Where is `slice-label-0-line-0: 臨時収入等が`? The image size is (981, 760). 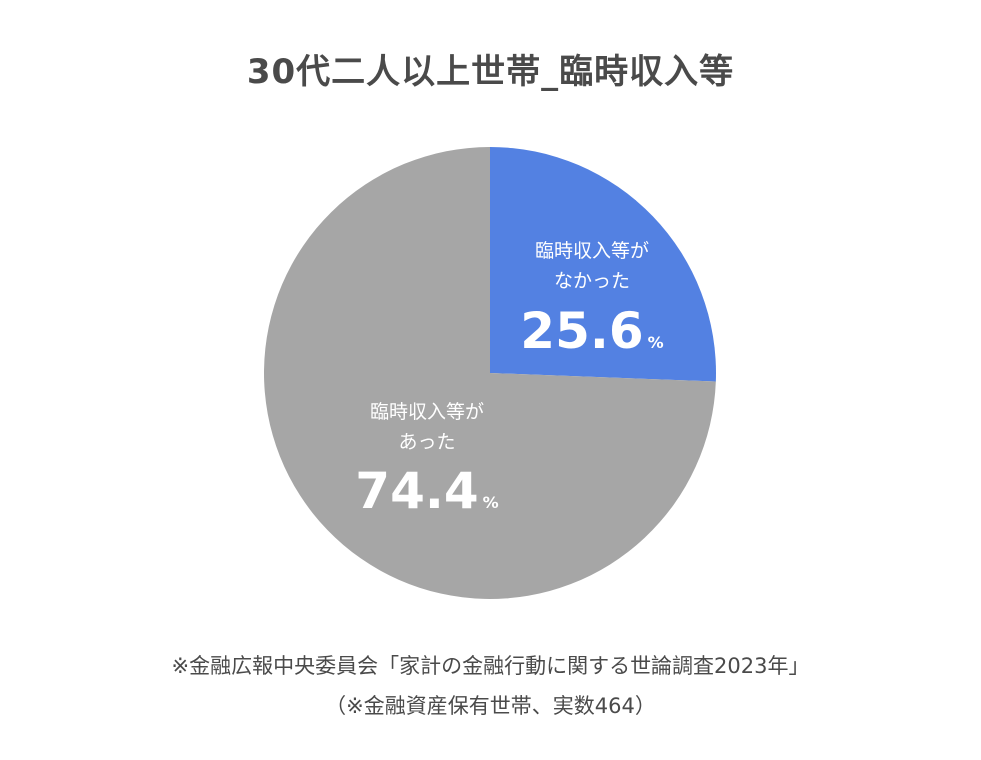 slice-label-0-line-0: 臨時収入等が is located at coordinates (592, 251).